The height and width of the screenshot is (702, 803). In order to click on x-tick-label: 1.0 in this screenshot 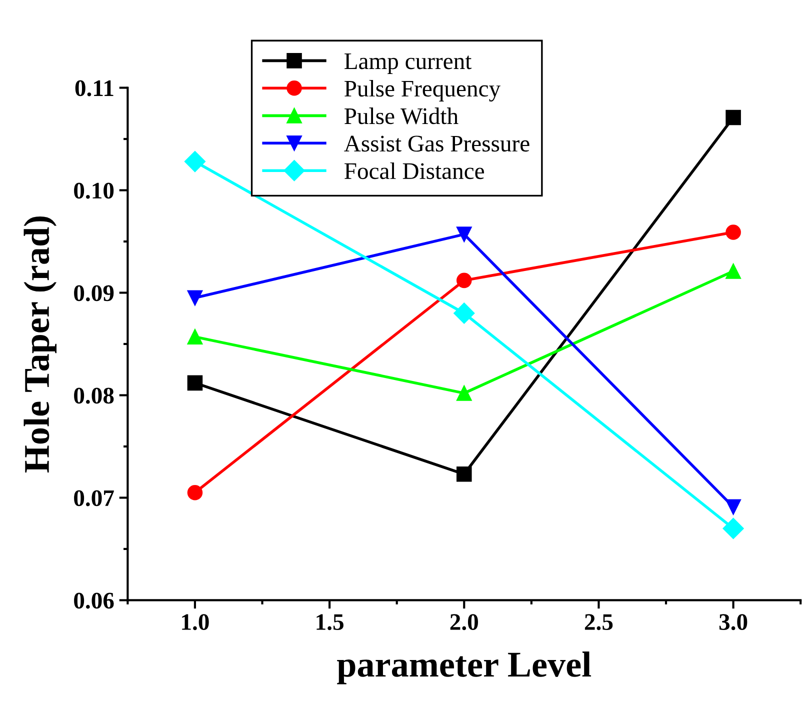, I will do `click(195, 622)`.